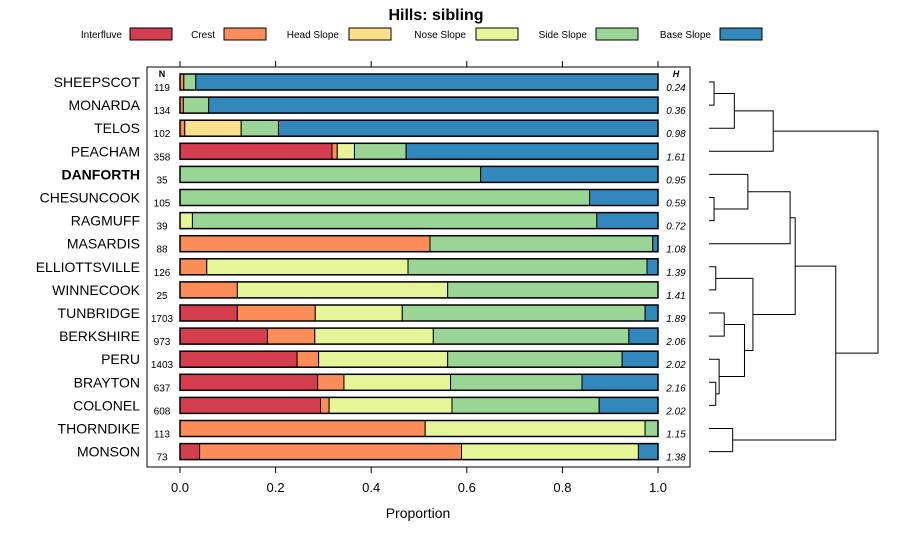  Describe the element at coordinates (162, 435) in the screenshot. I see `n-value-thorndike: 113` at that location.